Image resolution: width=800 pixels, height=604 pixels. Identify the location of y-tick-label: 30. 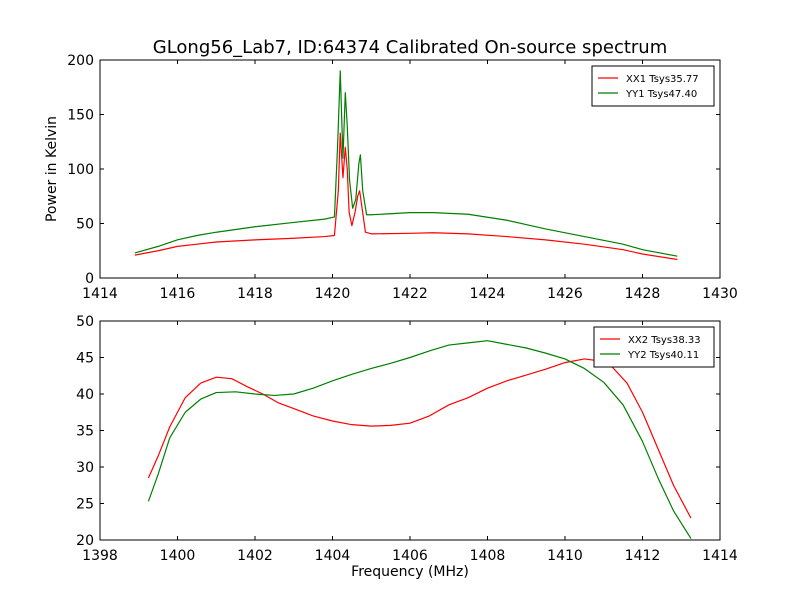
(85, 468).